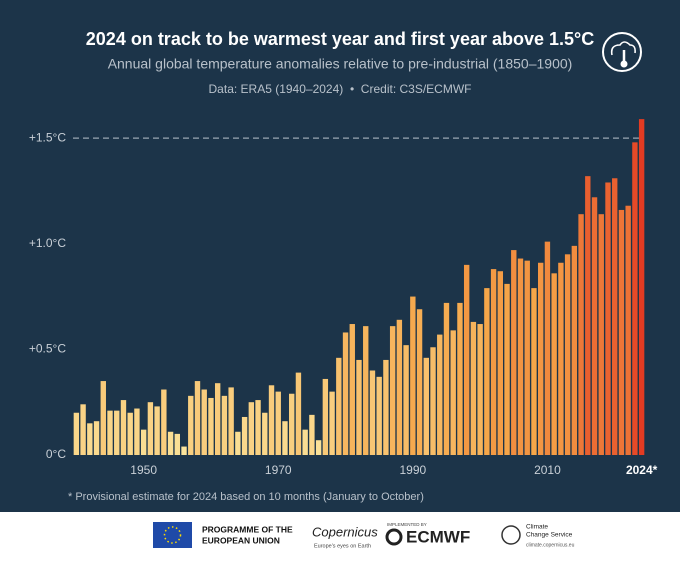  Describe the element at coordinates (412, 470) in the screenshot. I see `x-tick-label: 1990` at that location.